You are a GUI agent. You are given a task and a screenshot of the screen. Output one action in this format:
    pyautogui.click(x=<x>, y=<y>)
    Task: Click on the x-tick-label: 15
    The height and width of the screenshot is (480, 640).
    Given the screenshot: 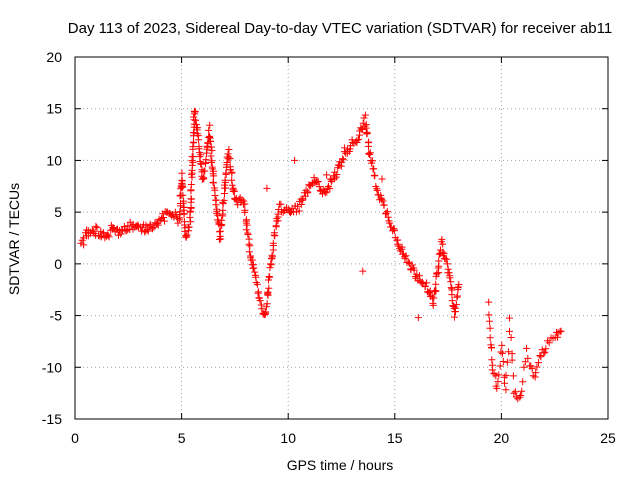 What is the action you would take?
    pyautogui.click(x=395, y=438)
    